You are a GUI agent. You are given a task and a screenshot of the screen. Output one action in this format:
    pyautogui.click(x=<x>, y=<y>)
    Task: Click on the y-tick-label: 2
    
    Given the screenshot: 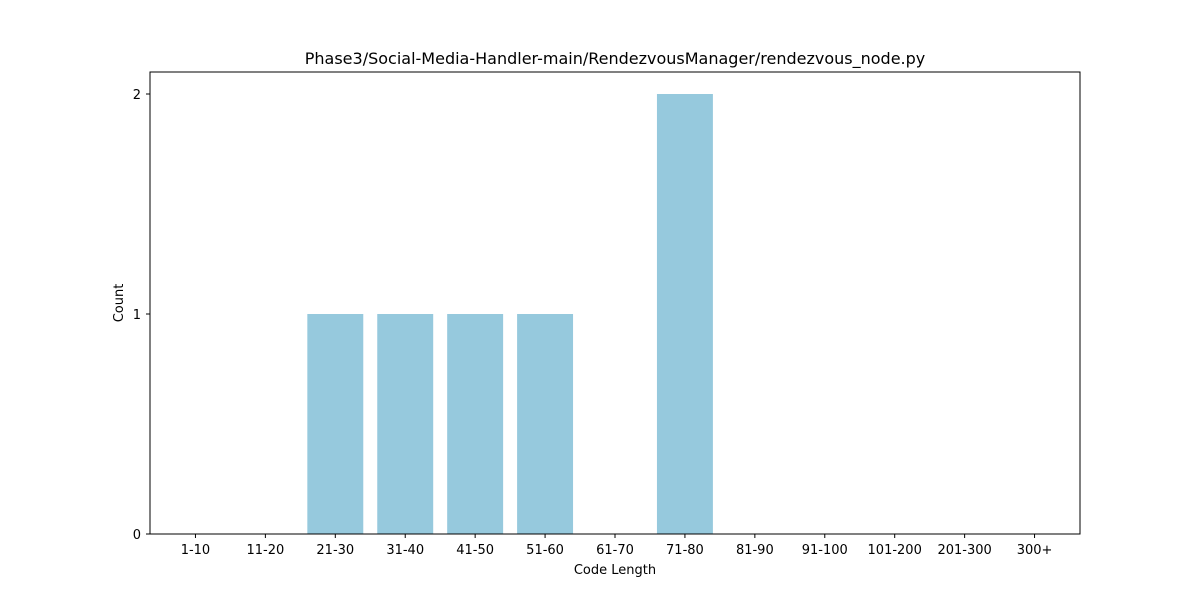 What is the action you would take?
    pyautogui.click(x=137, y=95)
    